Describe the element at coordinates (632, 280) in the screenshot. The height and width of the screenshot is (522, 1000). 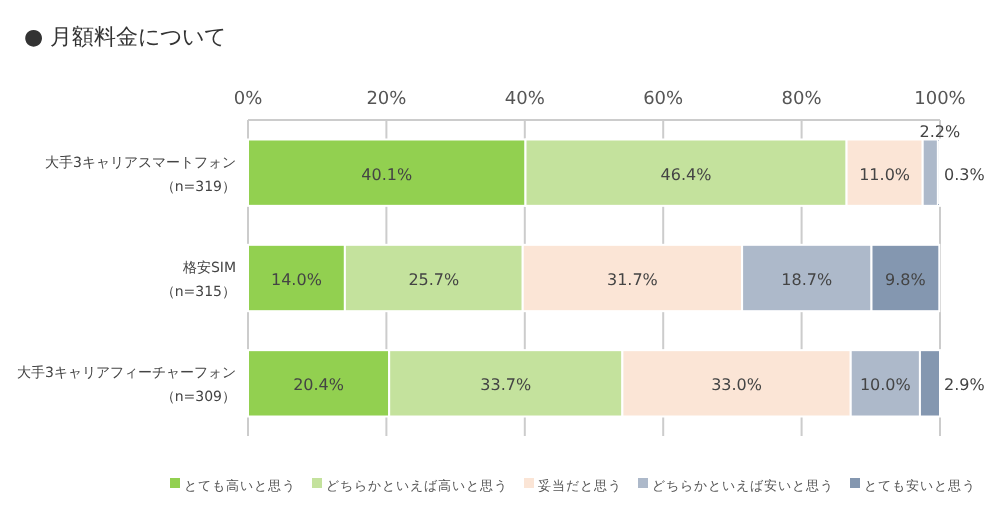
I see `data-label: 31.7%` at that location.